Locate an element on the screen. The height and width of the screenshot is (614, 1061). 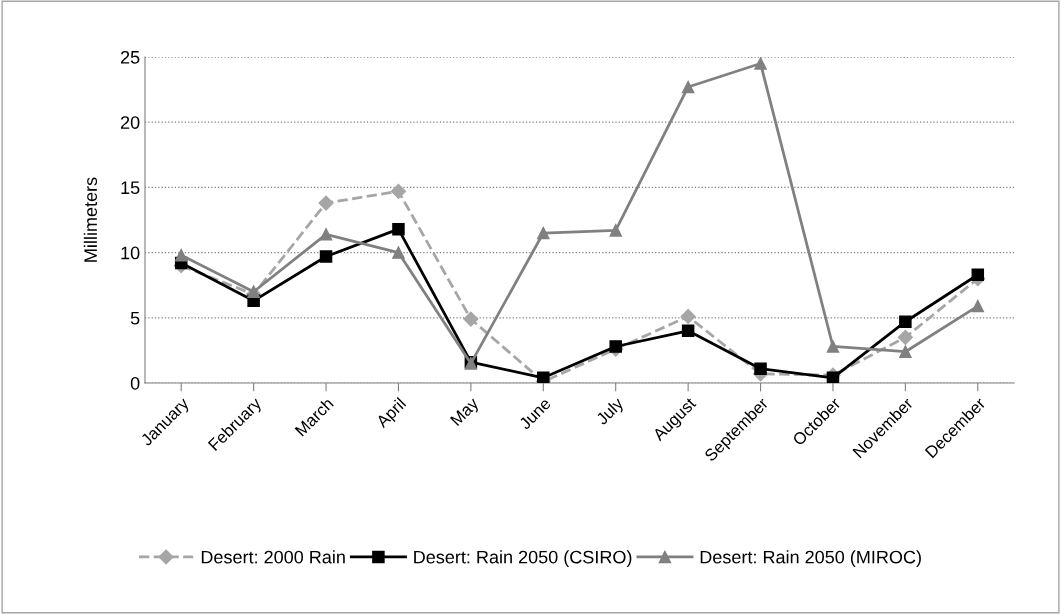
y-axis-title: Millimeters is located at coordinates (90, 219).